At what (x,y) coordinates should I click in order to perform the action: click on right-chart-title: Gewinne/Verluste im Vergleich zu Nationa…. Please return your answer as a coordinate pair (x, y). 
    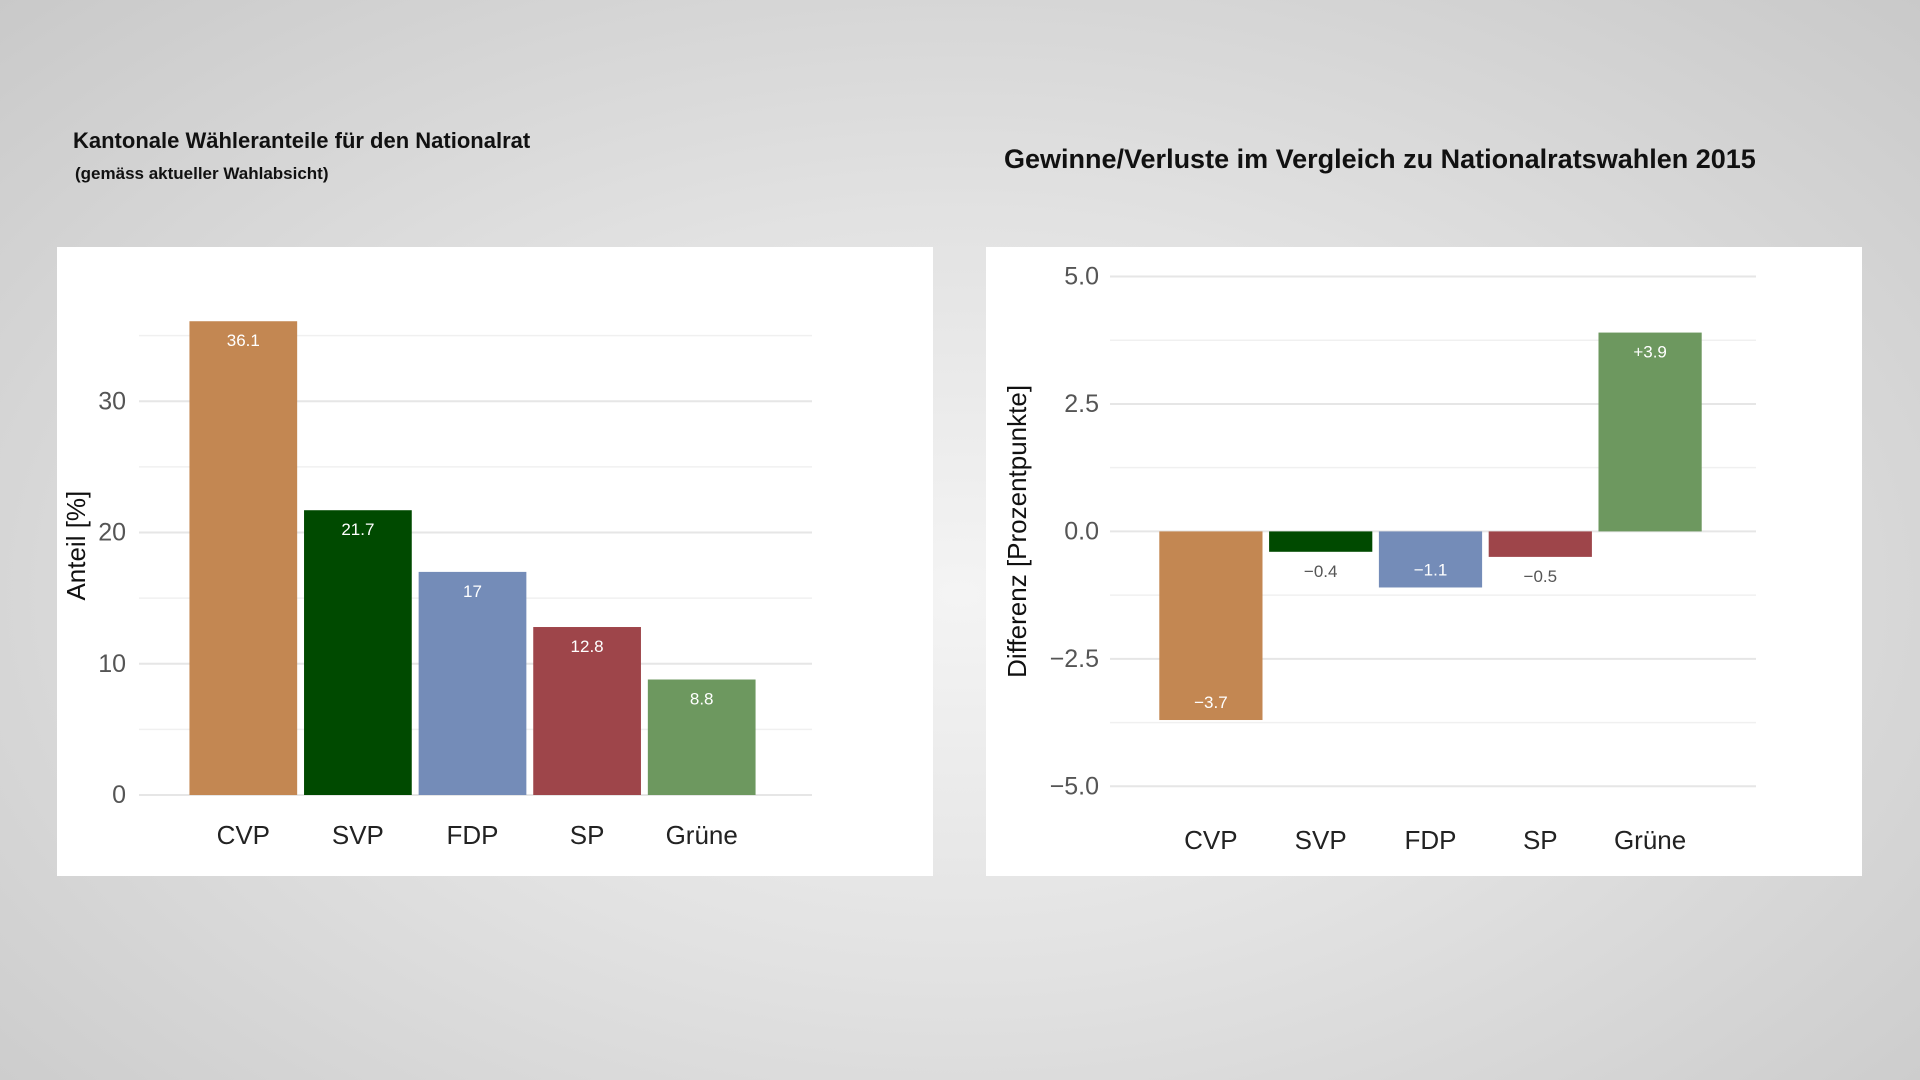
    Looking at the image, I should click on (1380, 159).